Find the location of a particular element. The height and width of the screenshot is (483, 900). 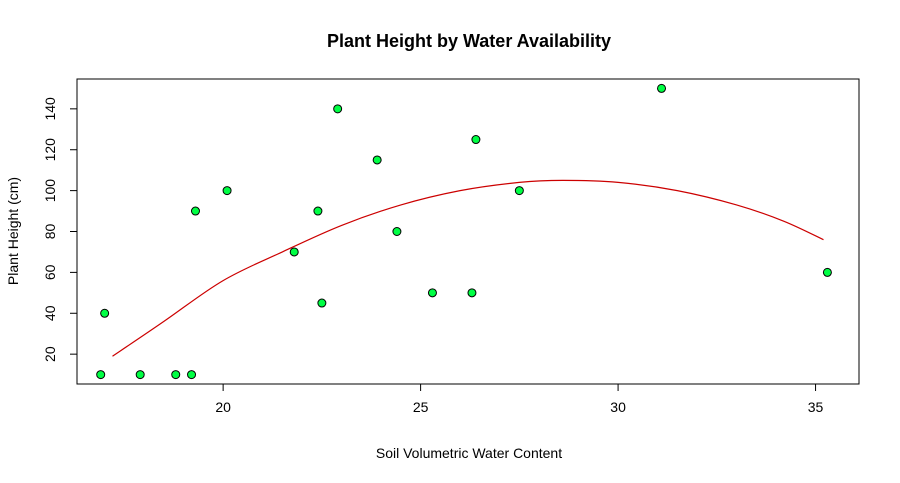

y-axis: 20 40 60 80 100 120 140 is located at coordinates (60, 229).